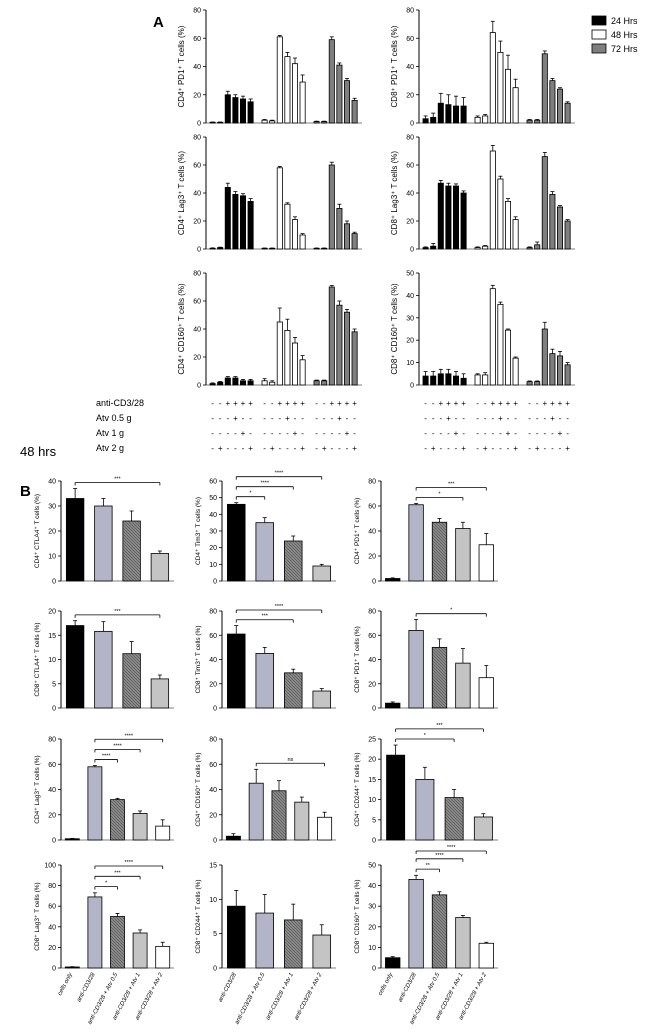 This screenshot has height=1035, width=650. I want to click on y-tick-label: 15, so click(213, 866).